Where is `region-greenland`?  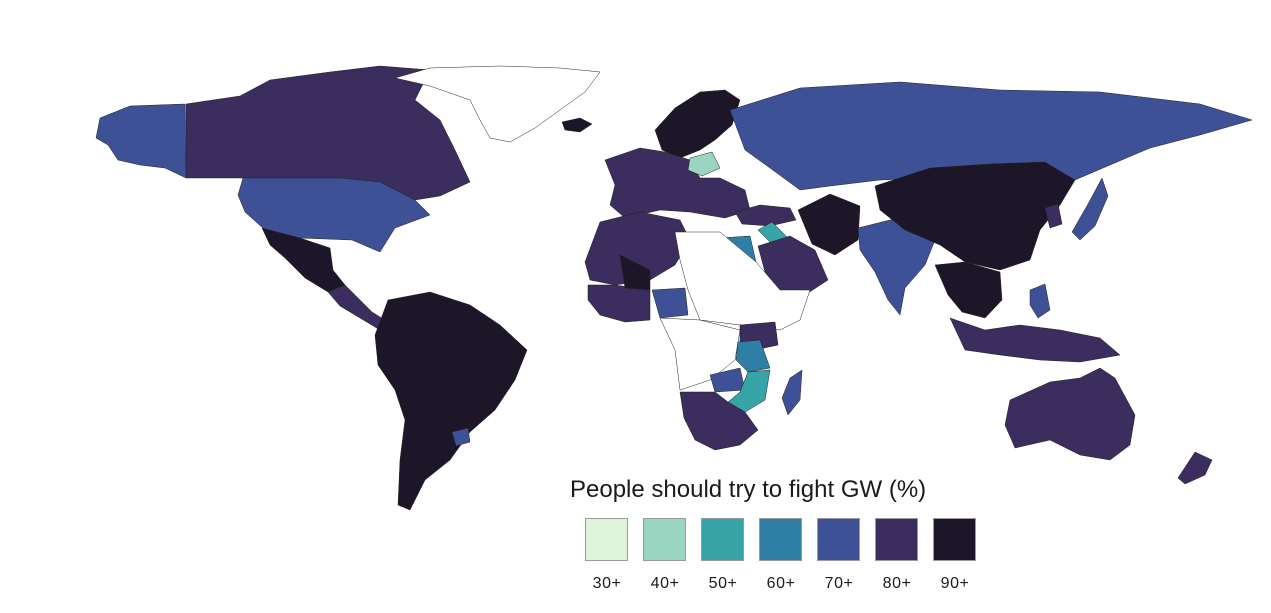
region-greenland is located at coordinates (497, 104).